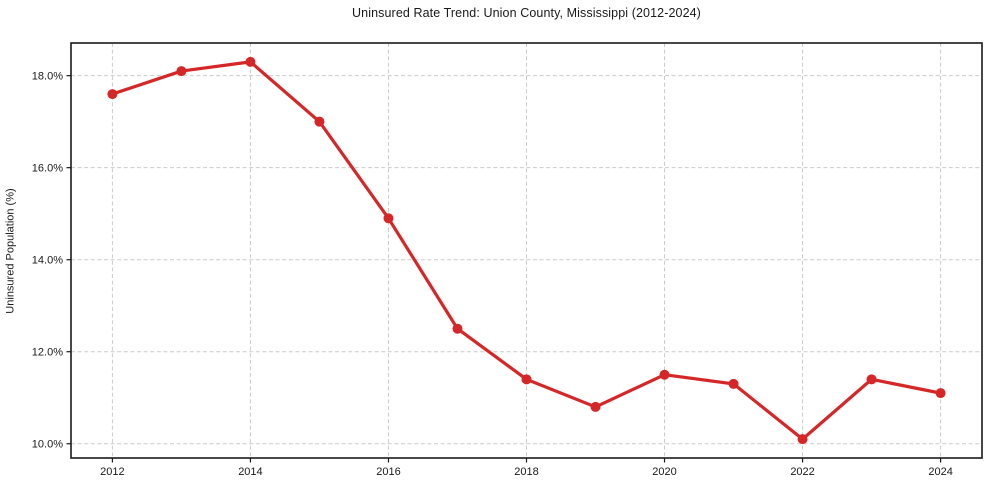 The height and width of the screenshot is (490, 989). What do you see at coordinates (47, 353) in the screenshot?
I see `y-tick-label: 12.0%` at bounding box center [47, 353].